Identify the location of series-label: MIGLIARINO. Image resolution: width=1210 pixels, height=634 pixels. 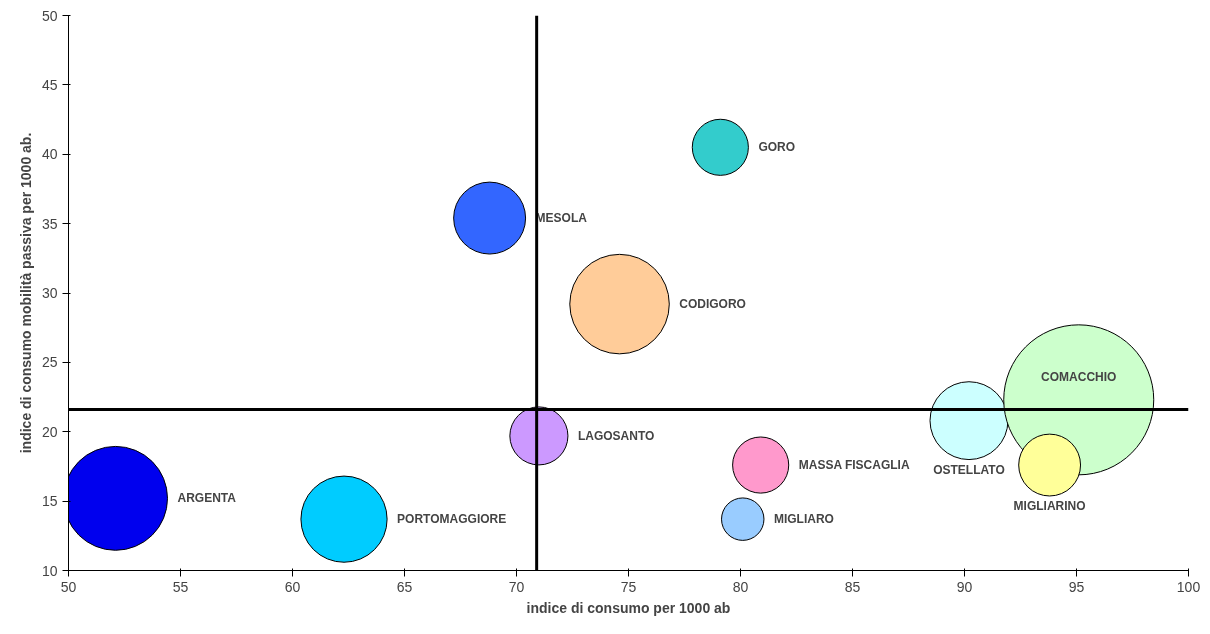
(1049, 505).